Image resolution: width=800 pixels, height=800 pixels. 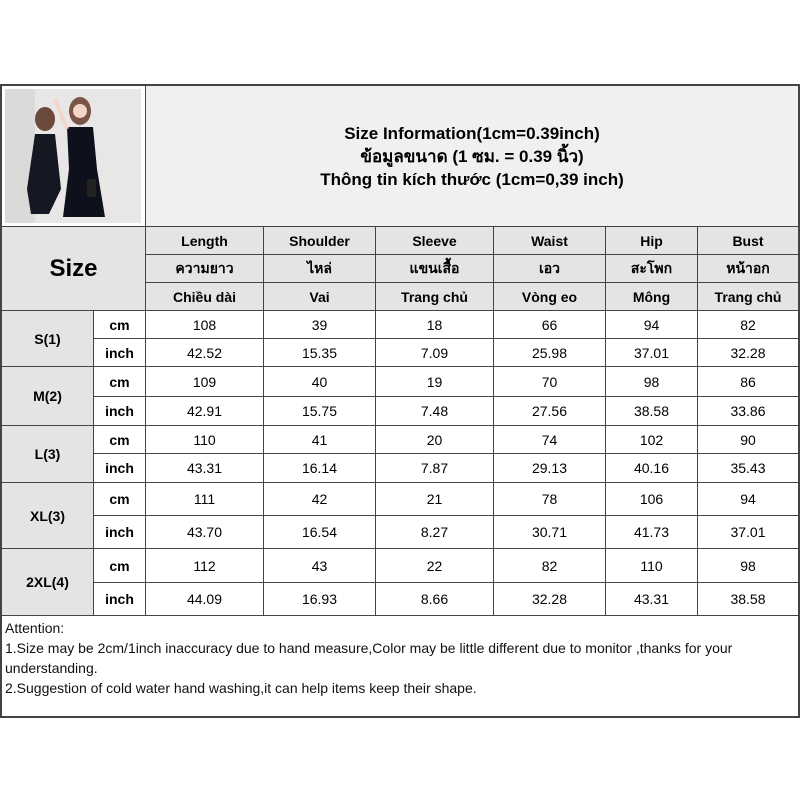 What do you see at coordinates (73, 268) in the screenshot?
I see `size-header: Size` at bounding box center [73, 268].